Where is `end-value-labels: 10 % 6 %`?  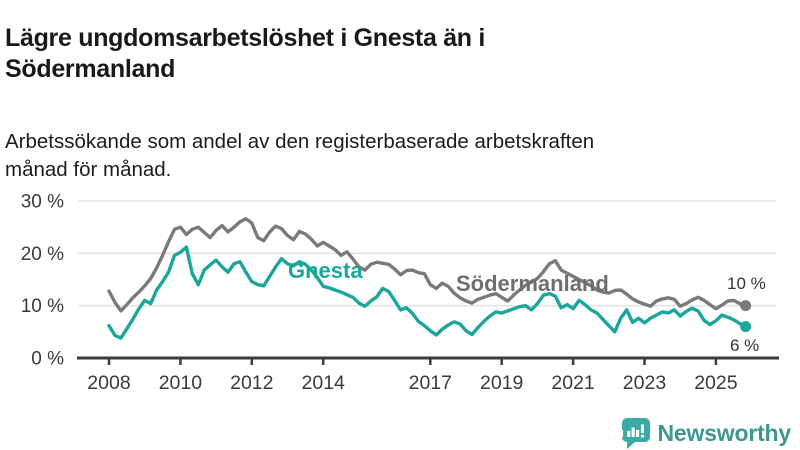
end-value-labels: 10 % 6 % is located at coordinates (746, 314).